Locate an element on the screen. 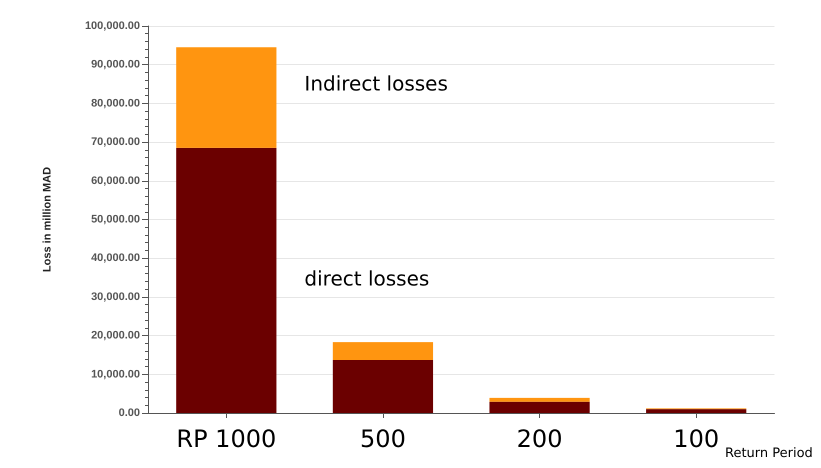 This screenshot has height=468, width=821. y-tick-label: 100,000.00 is located at coordinates (112, 26).